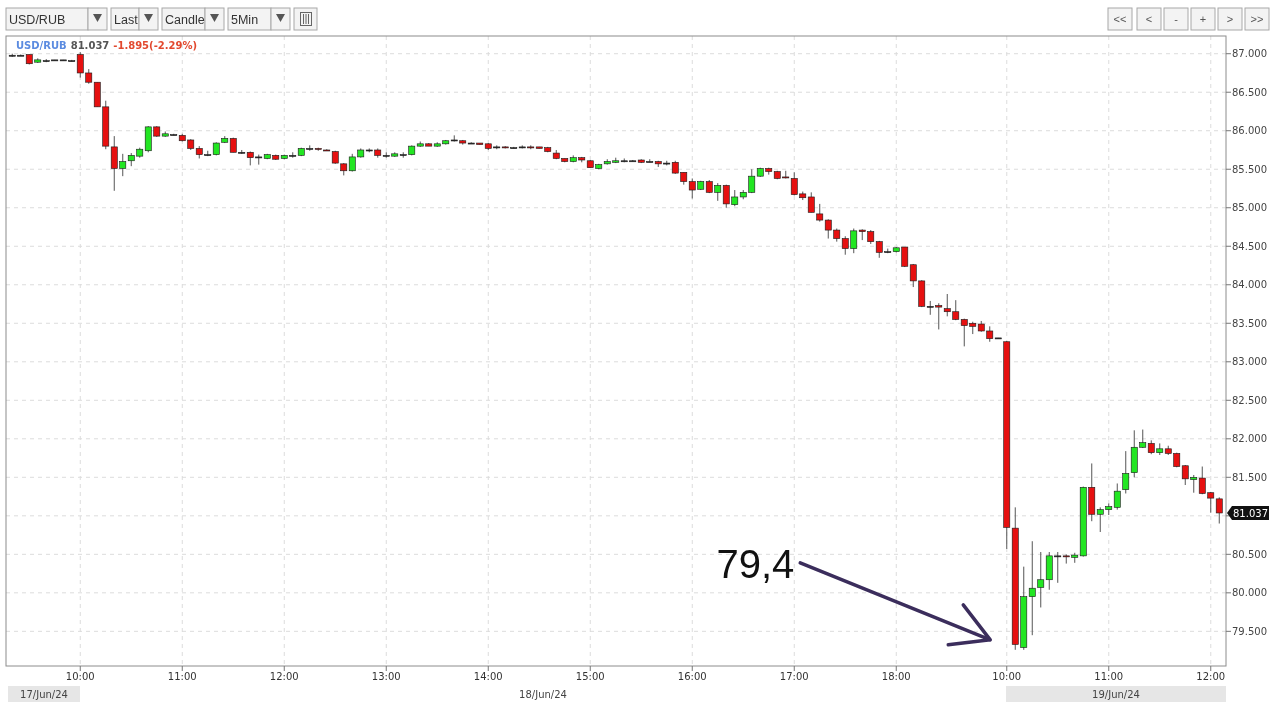 Image resolution: width=1280 pixels, height=702 pixels. I want to click on x-tick-label: 17:00, so click(794, 676).